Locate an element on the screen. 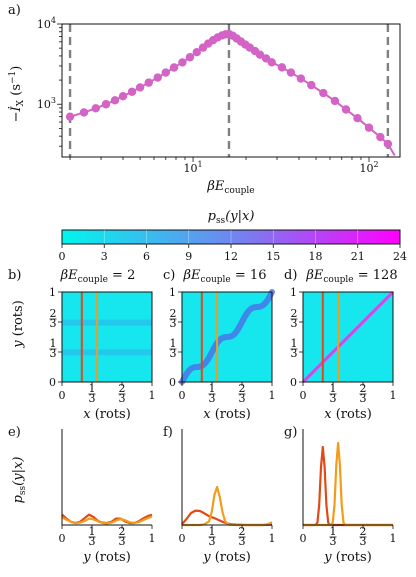  panel-d-xlabel-var: x is located at coordinates (328, 414).